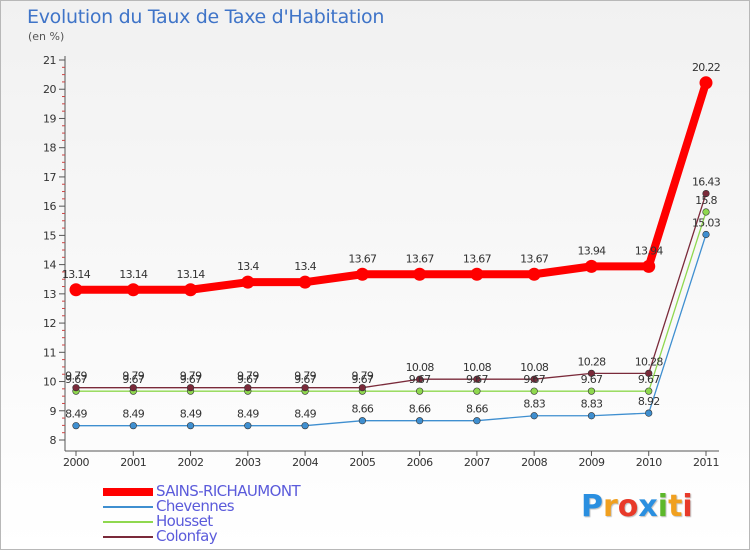 This screenshot has width=750, height=550. I want to click on data-label: 8.66, so click(363, 409).